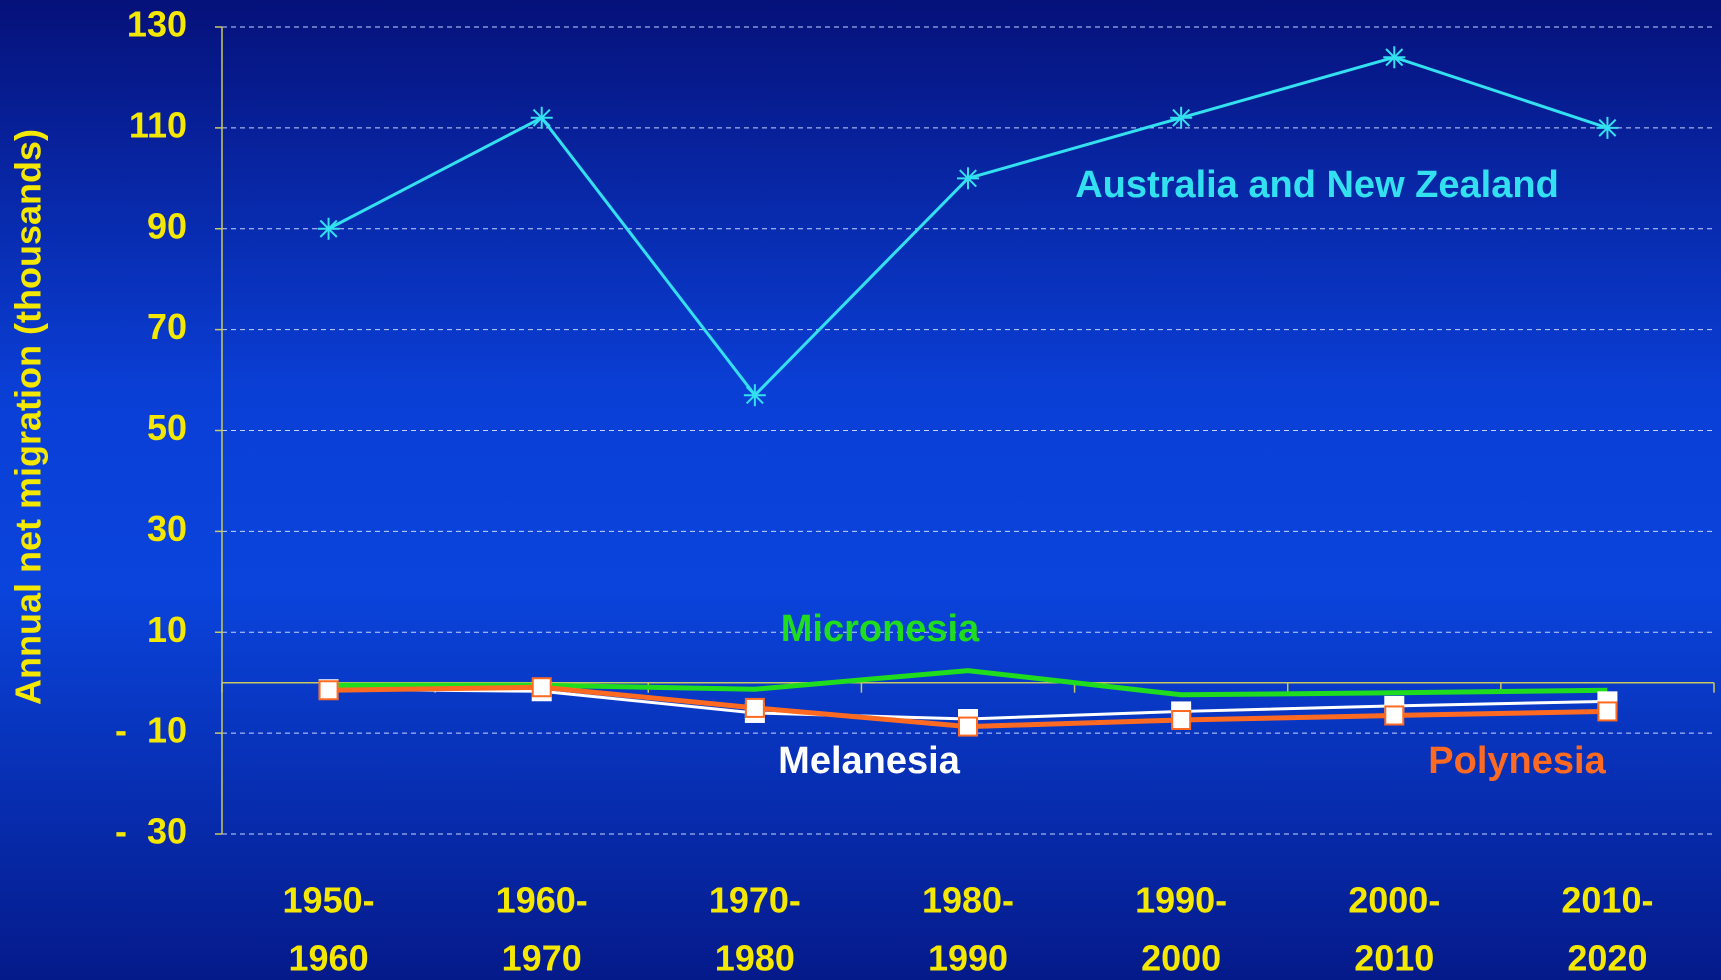 This screenshot has height=980, width=1721. I want to click on y-tick-label: 90, so click(167, 225).